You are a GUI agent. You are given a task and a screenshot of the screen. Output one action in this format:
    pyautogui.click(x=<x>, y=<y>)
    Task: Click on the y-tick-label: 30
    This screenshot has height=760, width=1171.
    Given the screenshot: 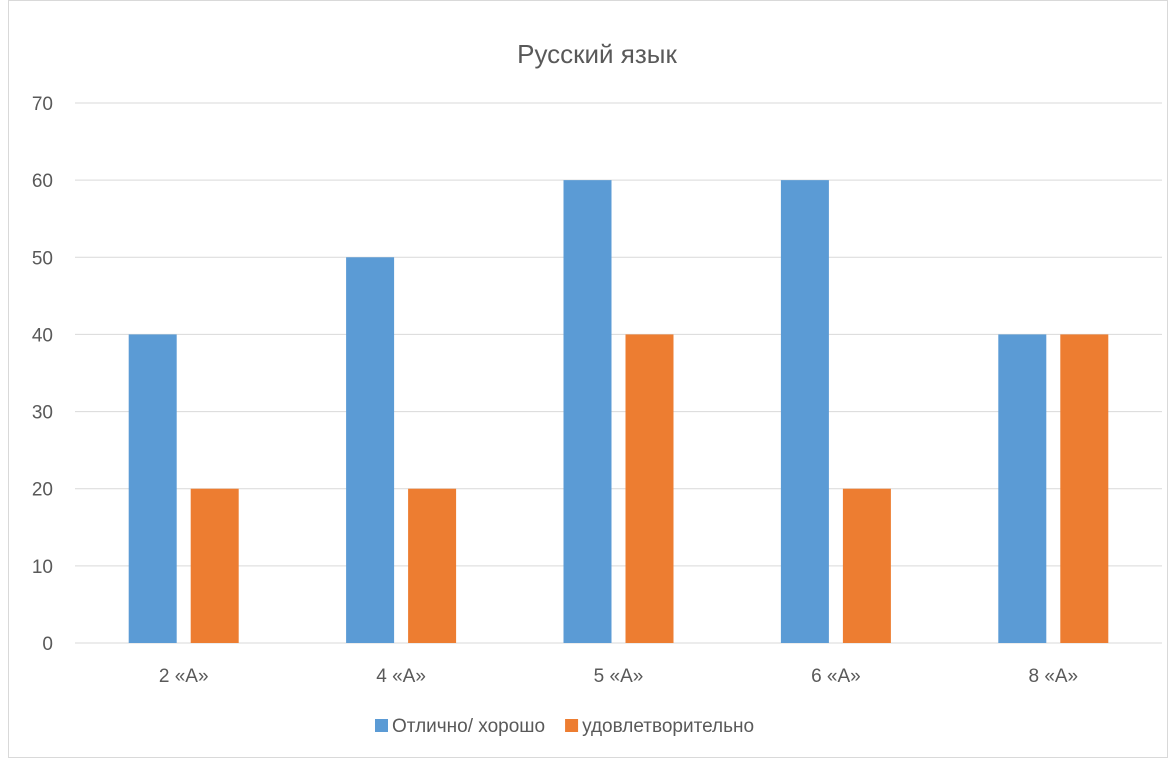 What is the action you would take?
    pyautogui.click(x=42, y=413)
    